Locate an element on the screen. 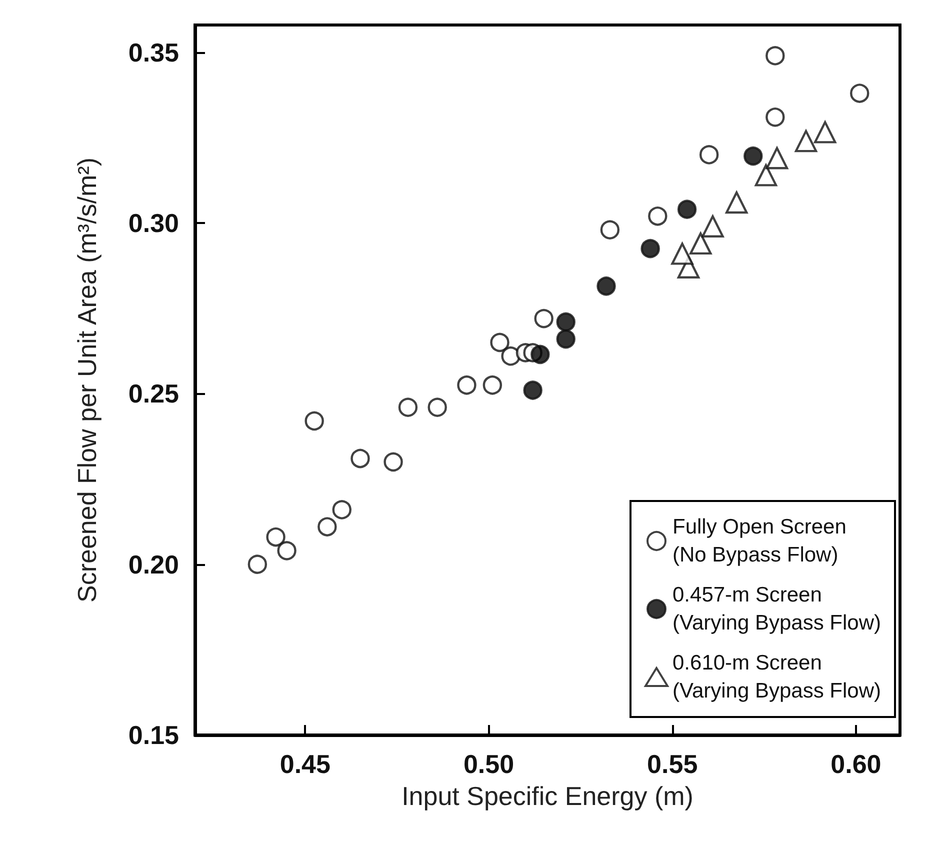 This screenshot has height=841, width=935. y-axis-title: Screened Flow per Unit Area (m³/s/m²) is located at coordinates (87, 380).